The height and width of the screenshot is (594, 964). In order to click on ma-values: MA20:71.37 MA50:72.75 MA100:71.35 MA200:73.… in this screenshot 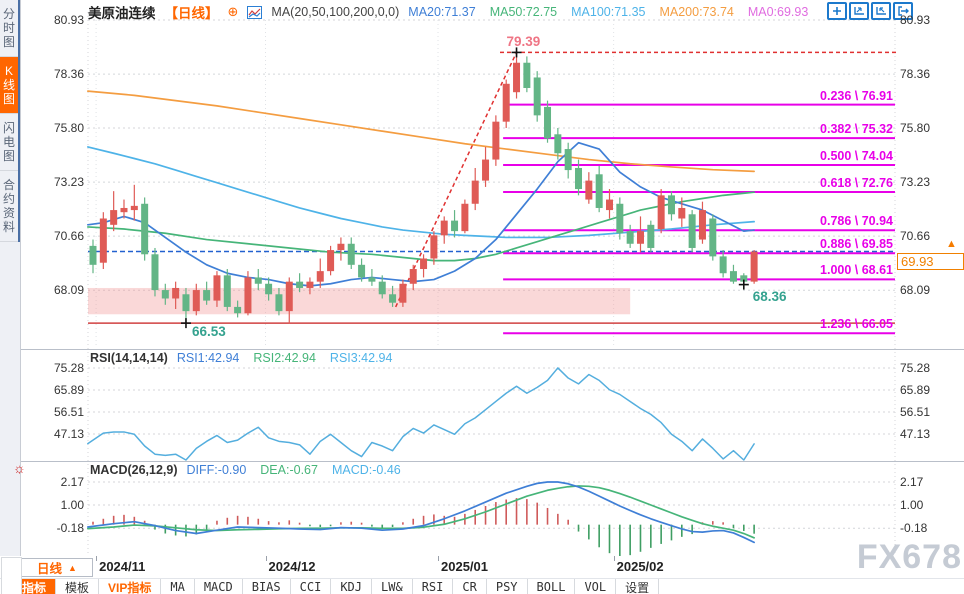, I will do `click(608, 12)`.